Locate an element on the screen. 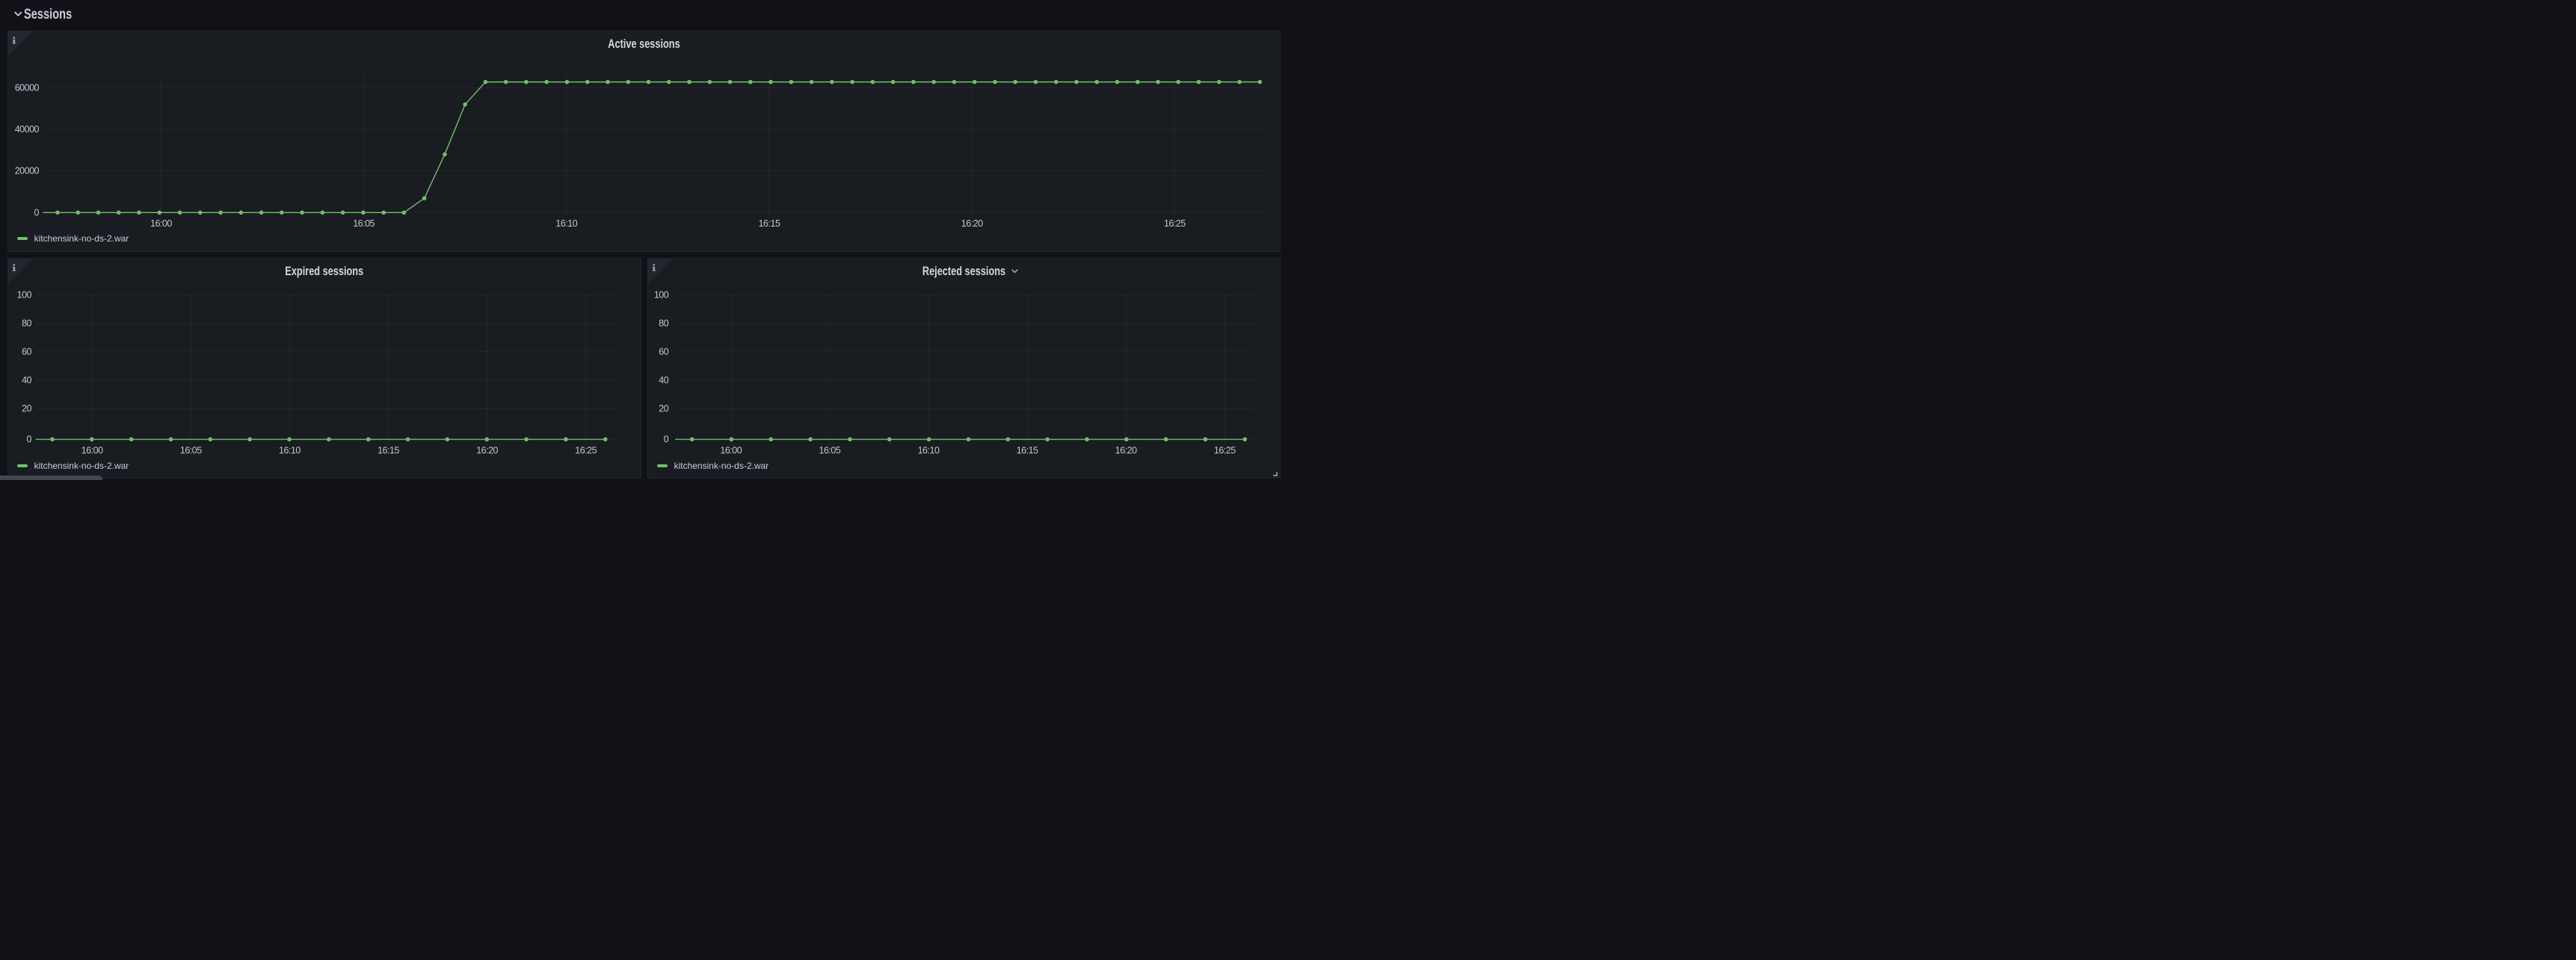 The height and width of the screenshot is (960, 2576). svg-text: 40000 is located at coordinates (27, 129).